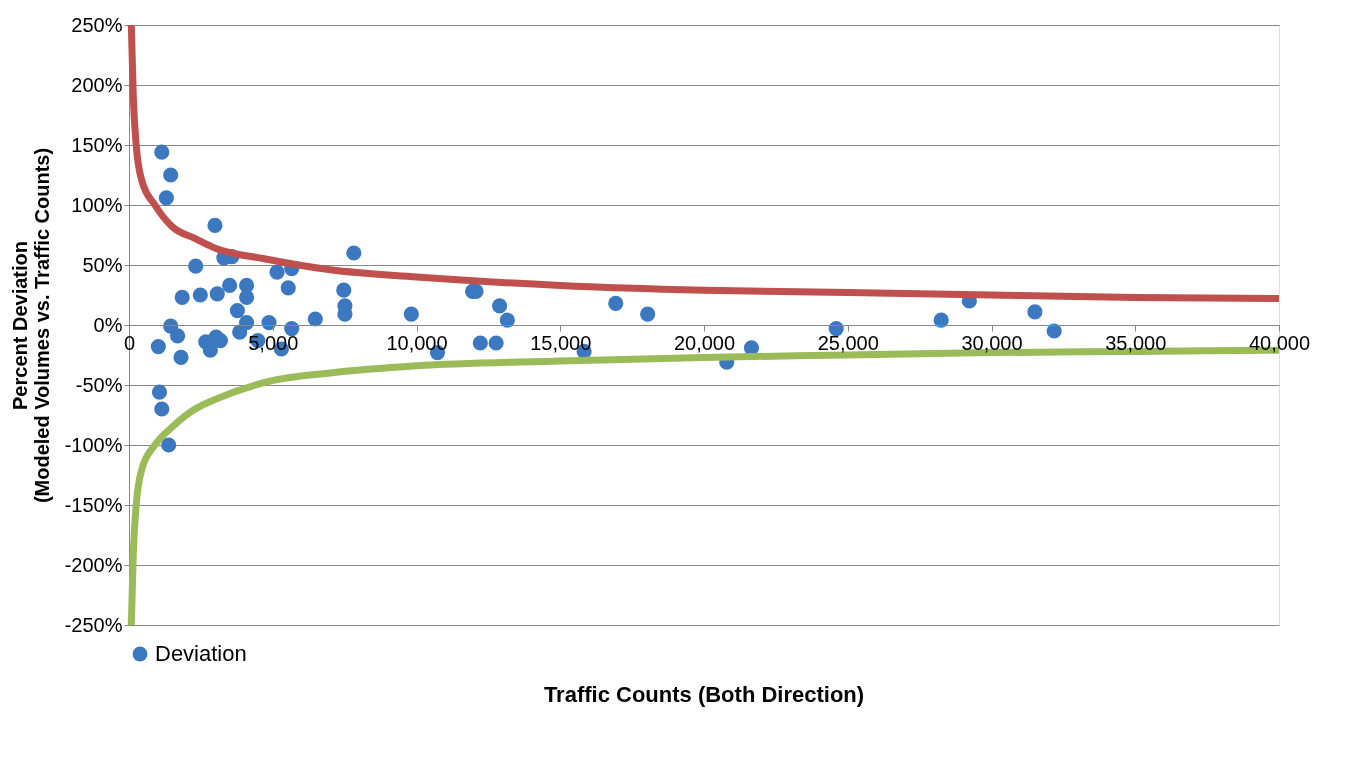 The height and width of the screenshot is (779, 1355). What do you see at coordinates (97, 84) in the screenshot?
I see `y-tick-label: 200%` at bounding box center [97, 84].